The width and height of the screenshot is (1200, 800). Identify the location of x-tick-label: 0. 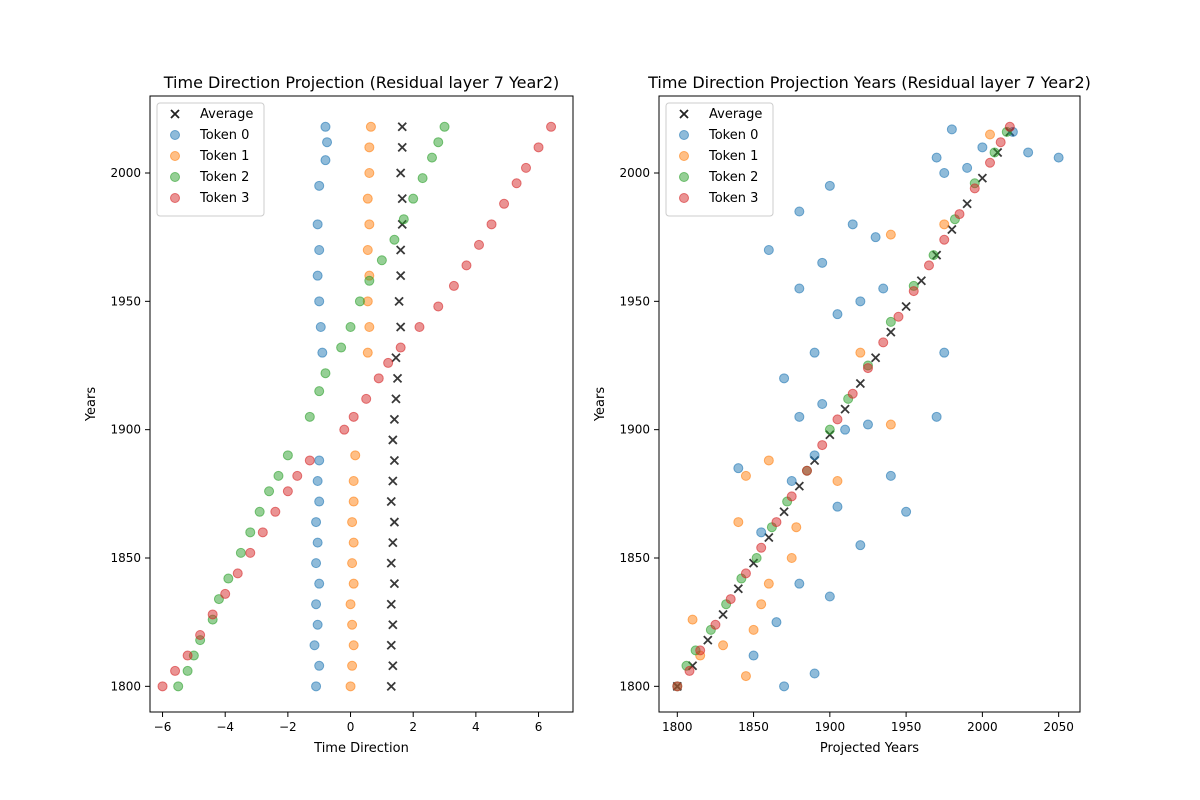
(351, 727).